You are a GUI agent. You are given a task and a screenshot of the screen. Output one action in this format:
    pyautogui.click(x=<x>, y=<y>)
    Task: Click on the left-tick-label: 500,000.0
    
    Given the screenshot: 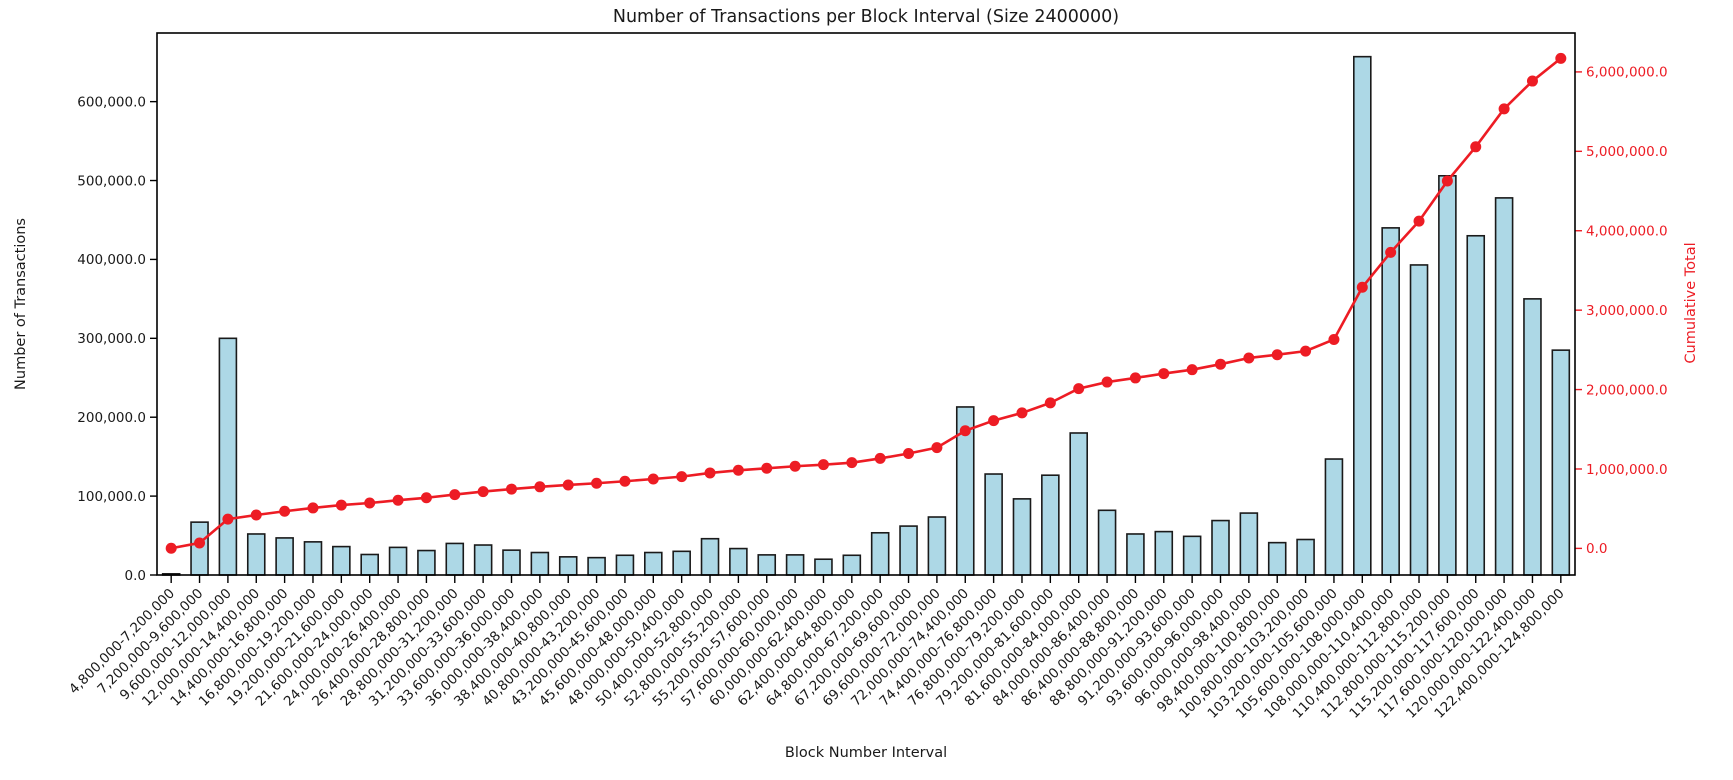 What is the action you would take?
    pyautogui.click(x=111, y=181)
    